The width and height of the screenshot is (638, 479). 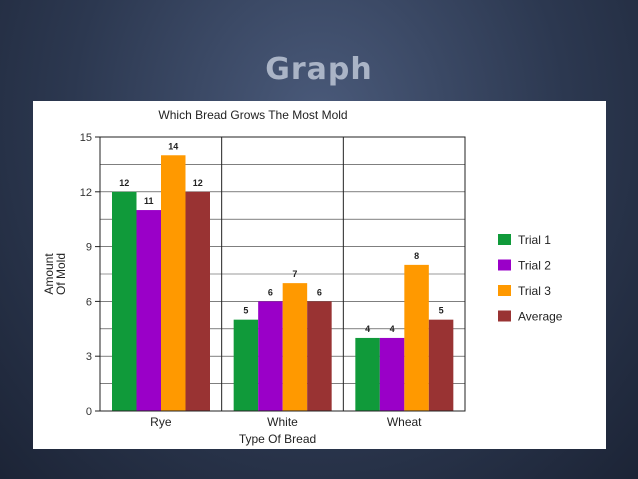 What do you see at coordinates (246, 365) in the screenshot?
I see `bar-trial-1-white` at bounding box center [246, 365].